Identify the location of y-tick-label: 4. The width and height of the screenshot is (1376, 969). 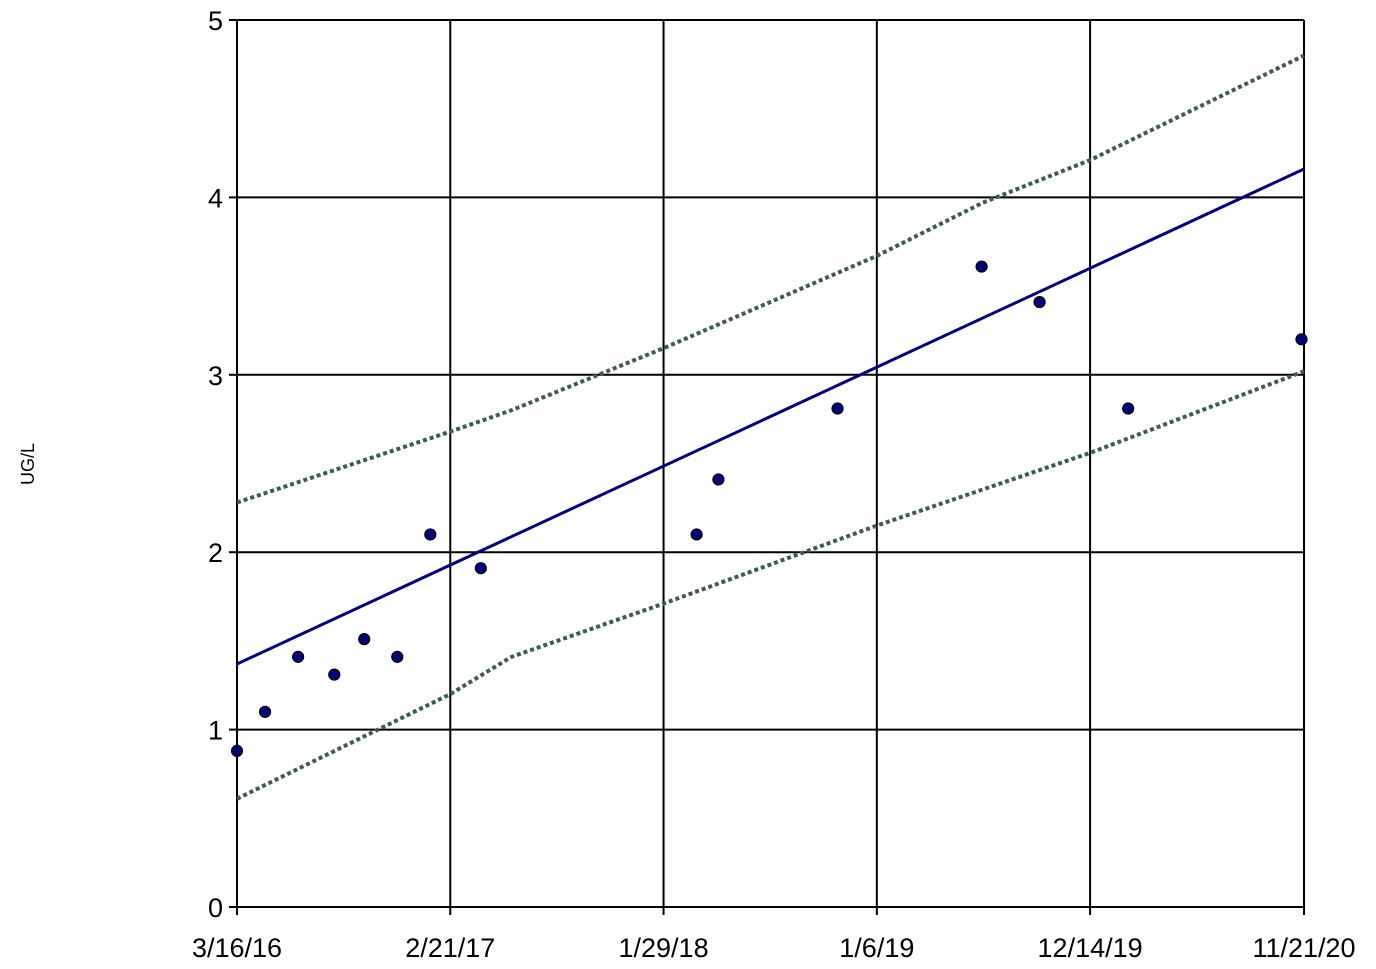
(215, 198).